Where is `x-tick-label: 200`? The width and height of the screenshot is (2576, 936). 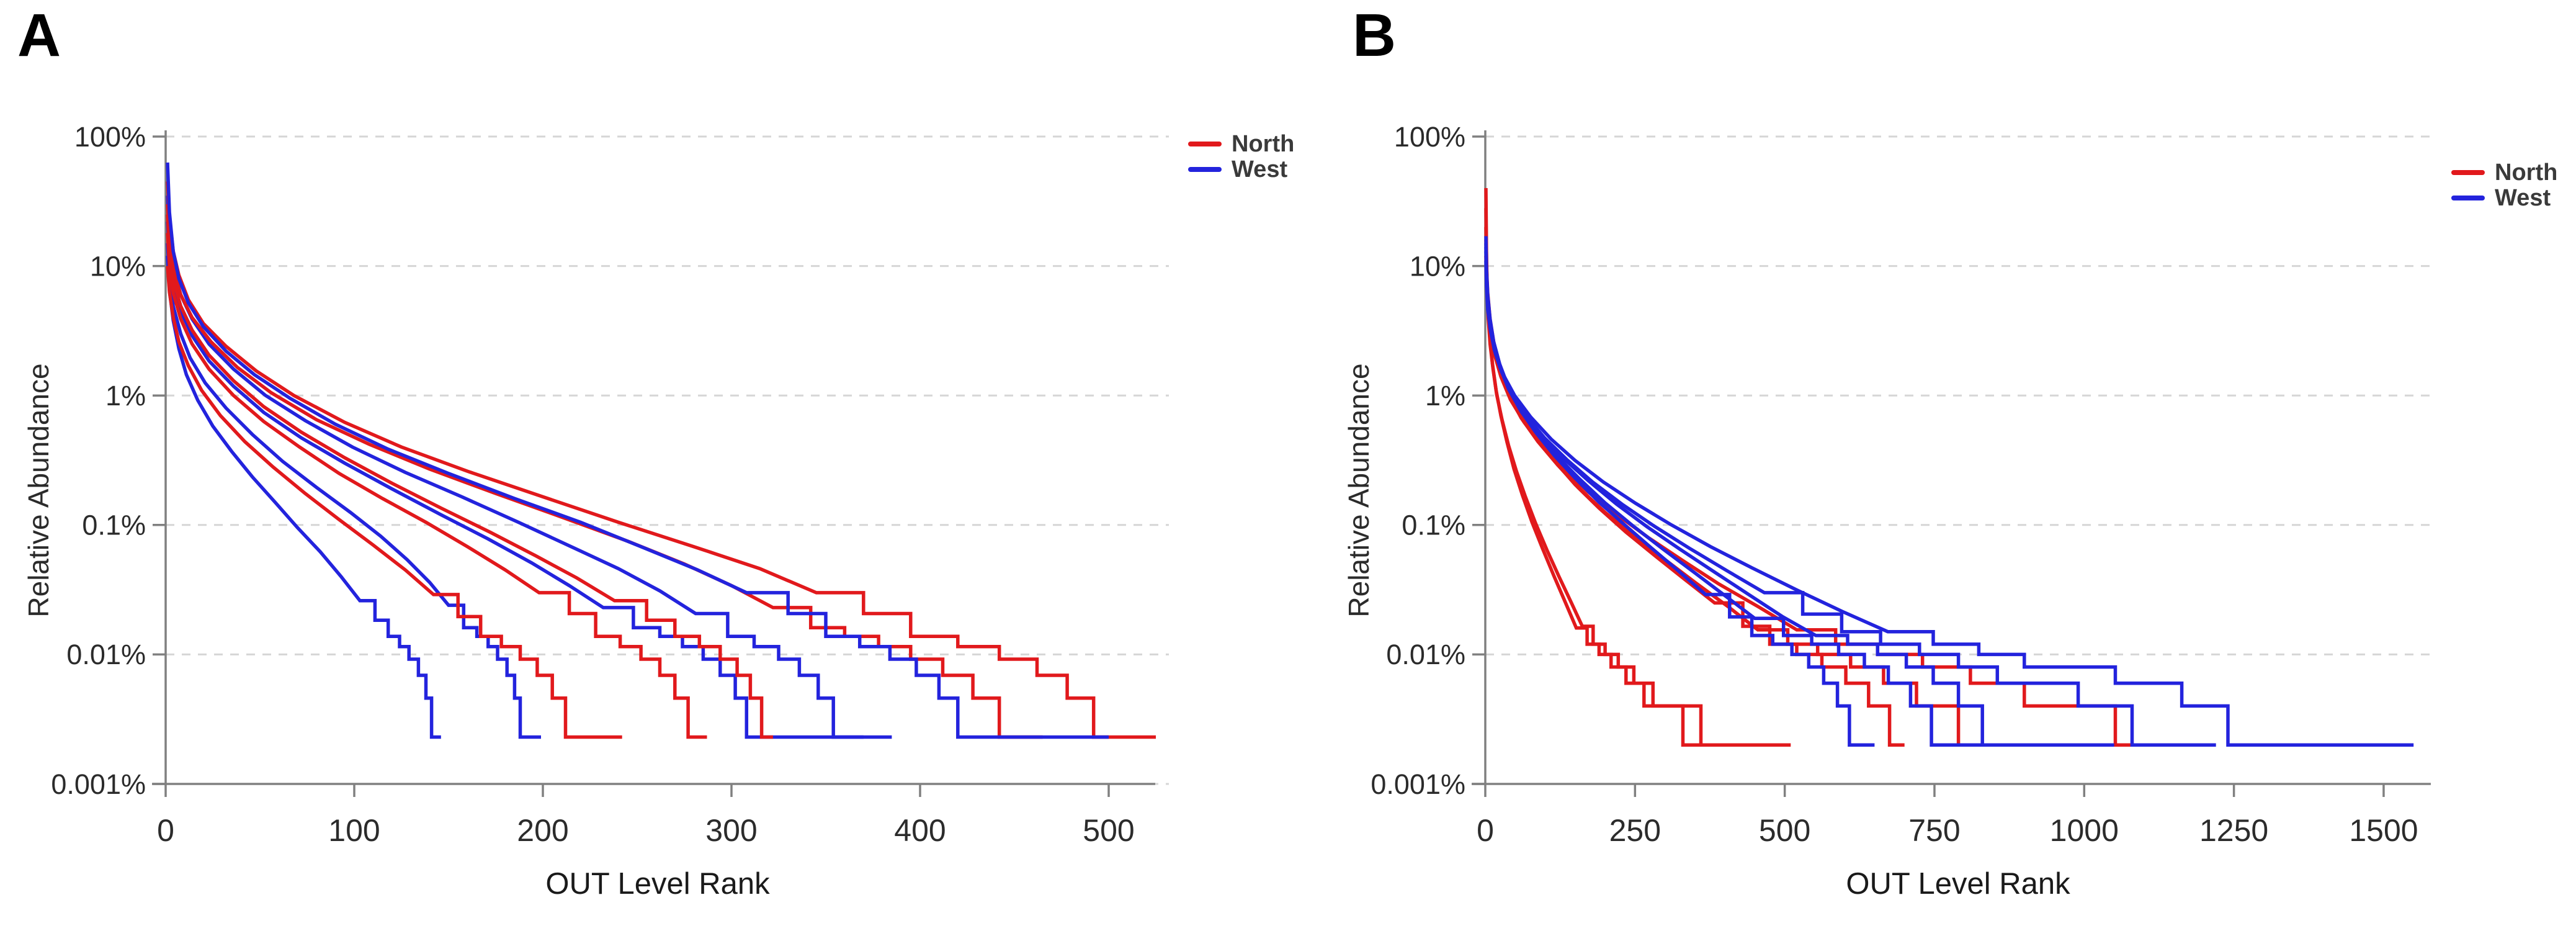
x-tick-label: 200 is located at coordinates (542, 831).